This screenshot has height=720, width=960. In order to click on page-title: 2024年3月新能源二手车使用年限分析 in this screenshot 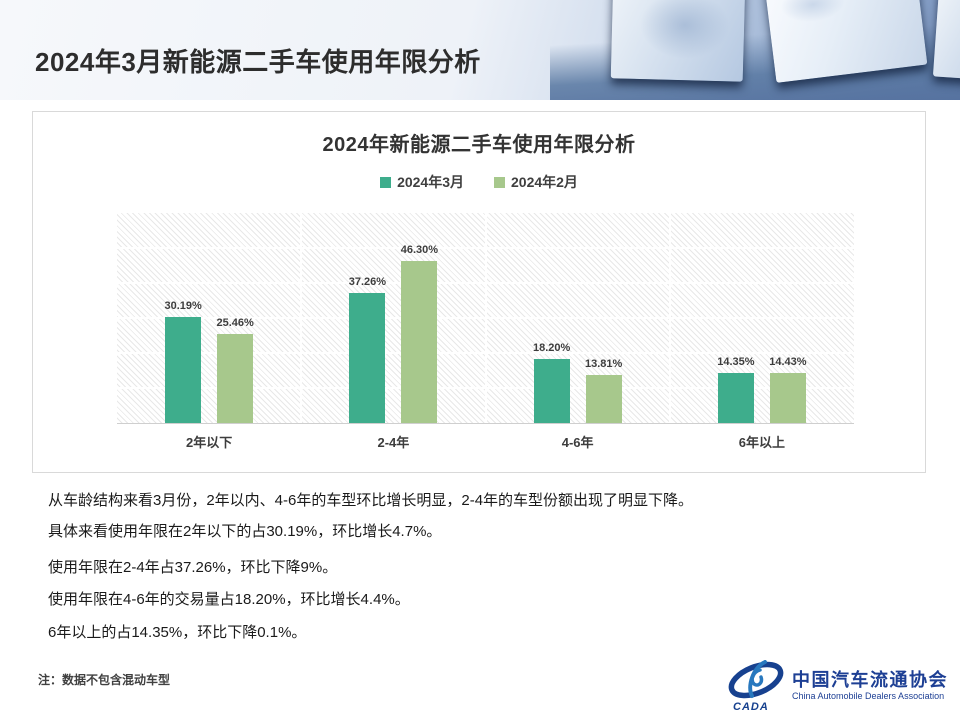, I will do `click(258, 62)`.